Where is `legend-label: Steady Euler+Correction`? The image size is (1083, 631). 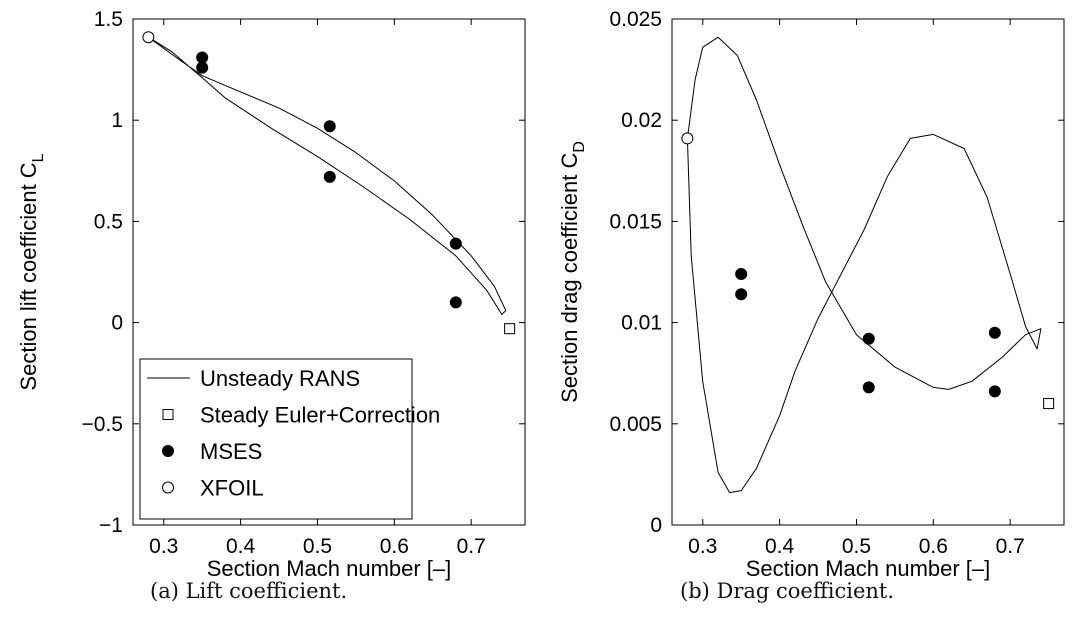 legend-label: Steady Euler+Correction is located at coordinates (320, 415).